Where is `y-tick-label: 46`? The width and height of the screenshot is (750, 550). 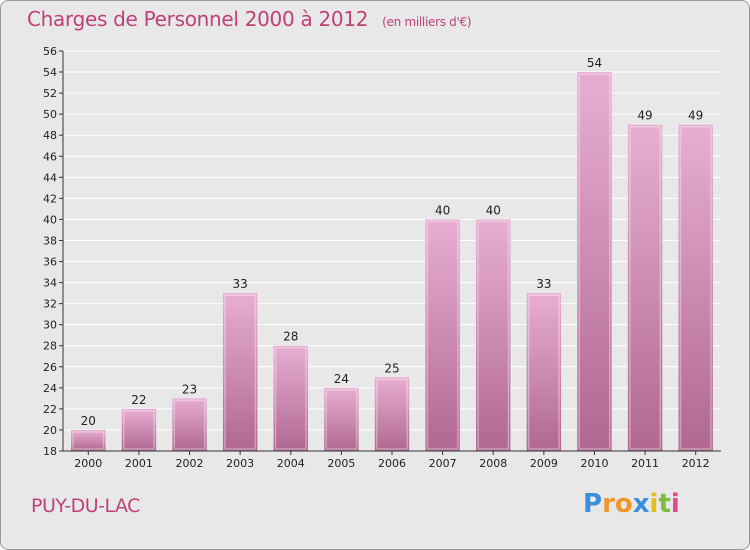 y-tick-label: 46 is located at coordinates (50, 156).